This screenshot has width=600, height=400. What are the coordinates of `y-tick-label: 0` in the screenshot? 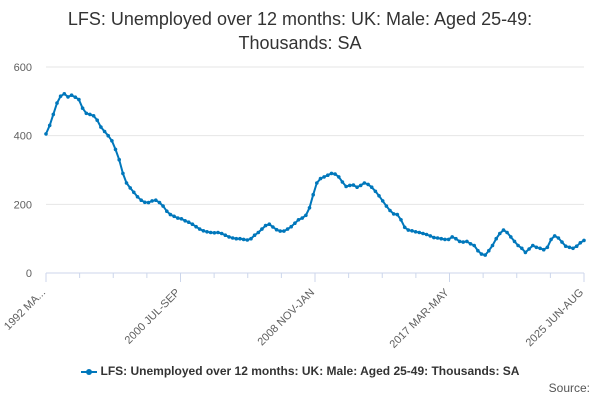 It's located at (29, 274).